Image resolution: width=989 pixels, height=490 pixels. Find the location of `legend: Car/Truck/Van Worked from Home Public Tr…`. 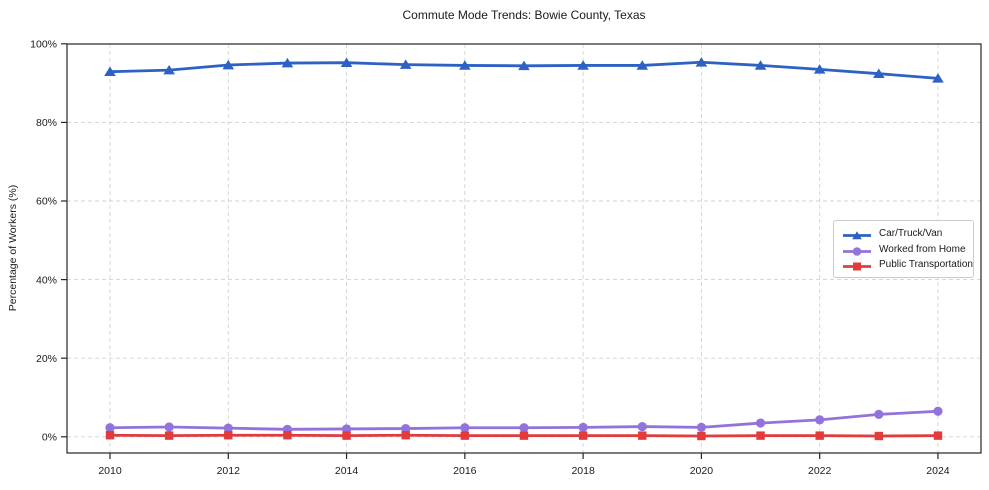

legend: Car/Truck/Van Worked from Home Public Tr… is located at coordinates (903, 249).